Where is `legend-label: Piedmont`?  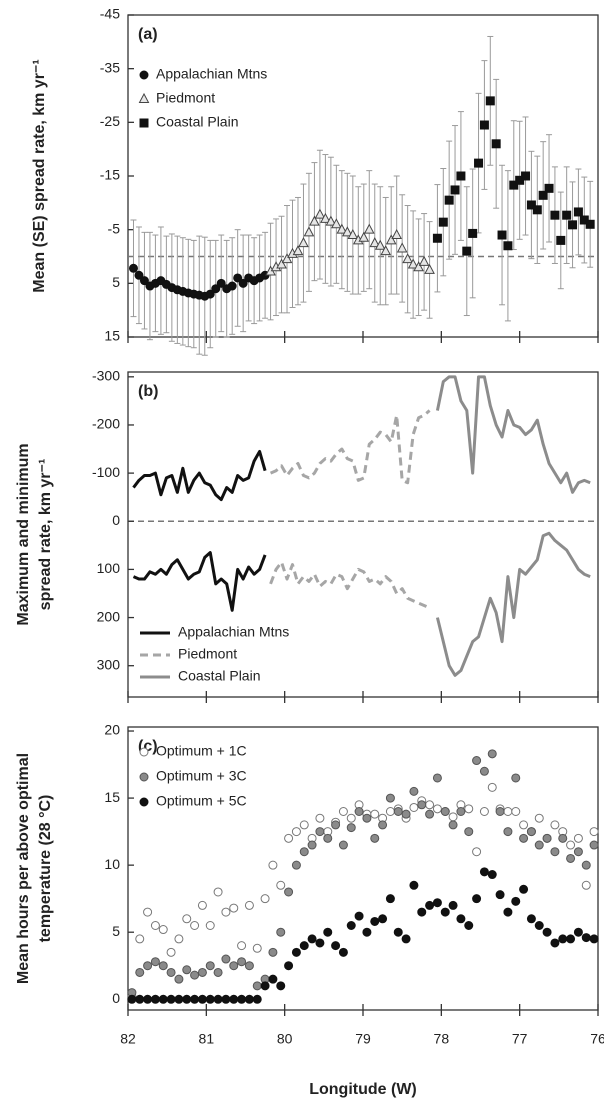 legend-label: Piedmont is located at coordinates (207, 654).